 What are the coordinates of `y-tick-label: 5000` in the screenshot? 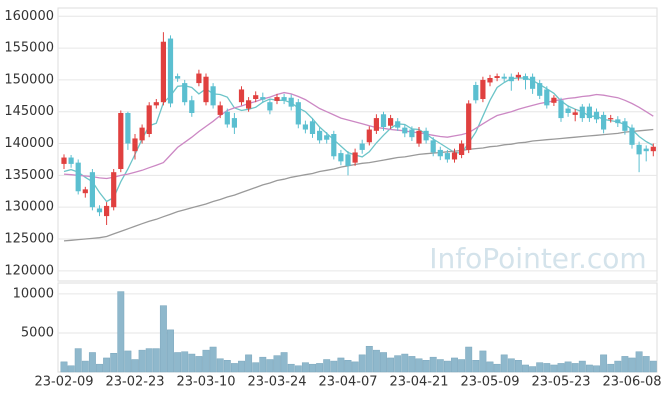 It's located at (37, 332).